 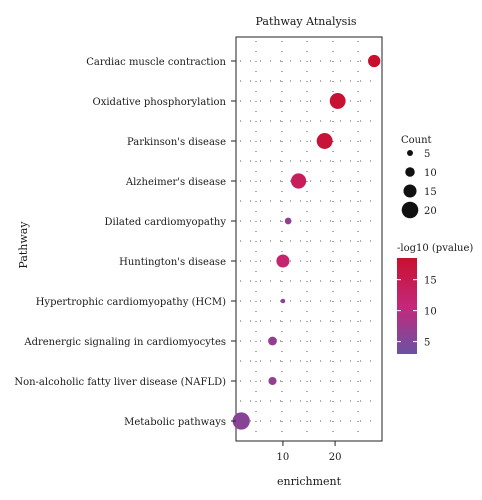 I want to click on count-legend-title: Count, so click(x=416, y=140).